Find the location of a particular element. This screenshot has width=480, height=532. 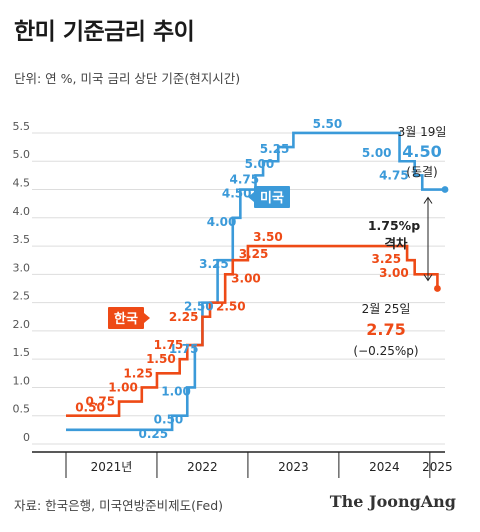

y-tick-label: 3.0 is located at coordinates (22, 267).